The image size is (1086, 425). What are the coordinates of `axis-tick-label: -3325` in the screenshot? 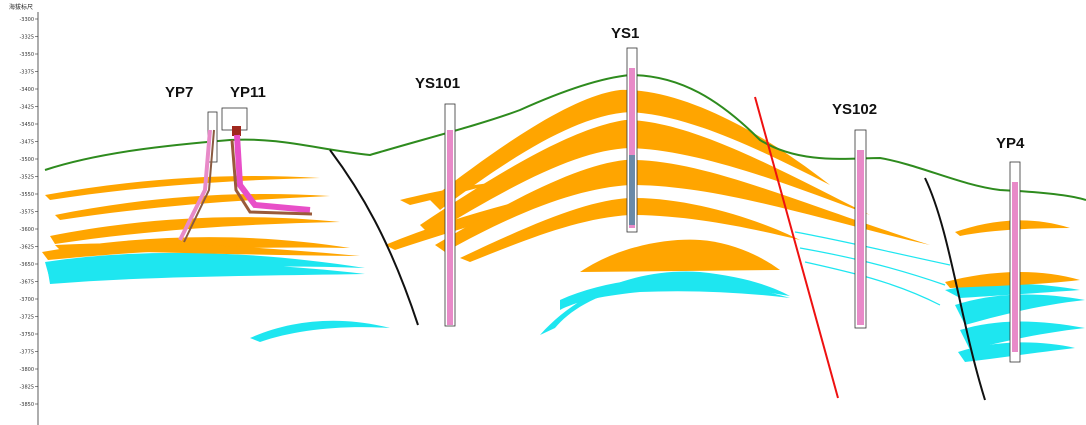 It's located at (26, 37).